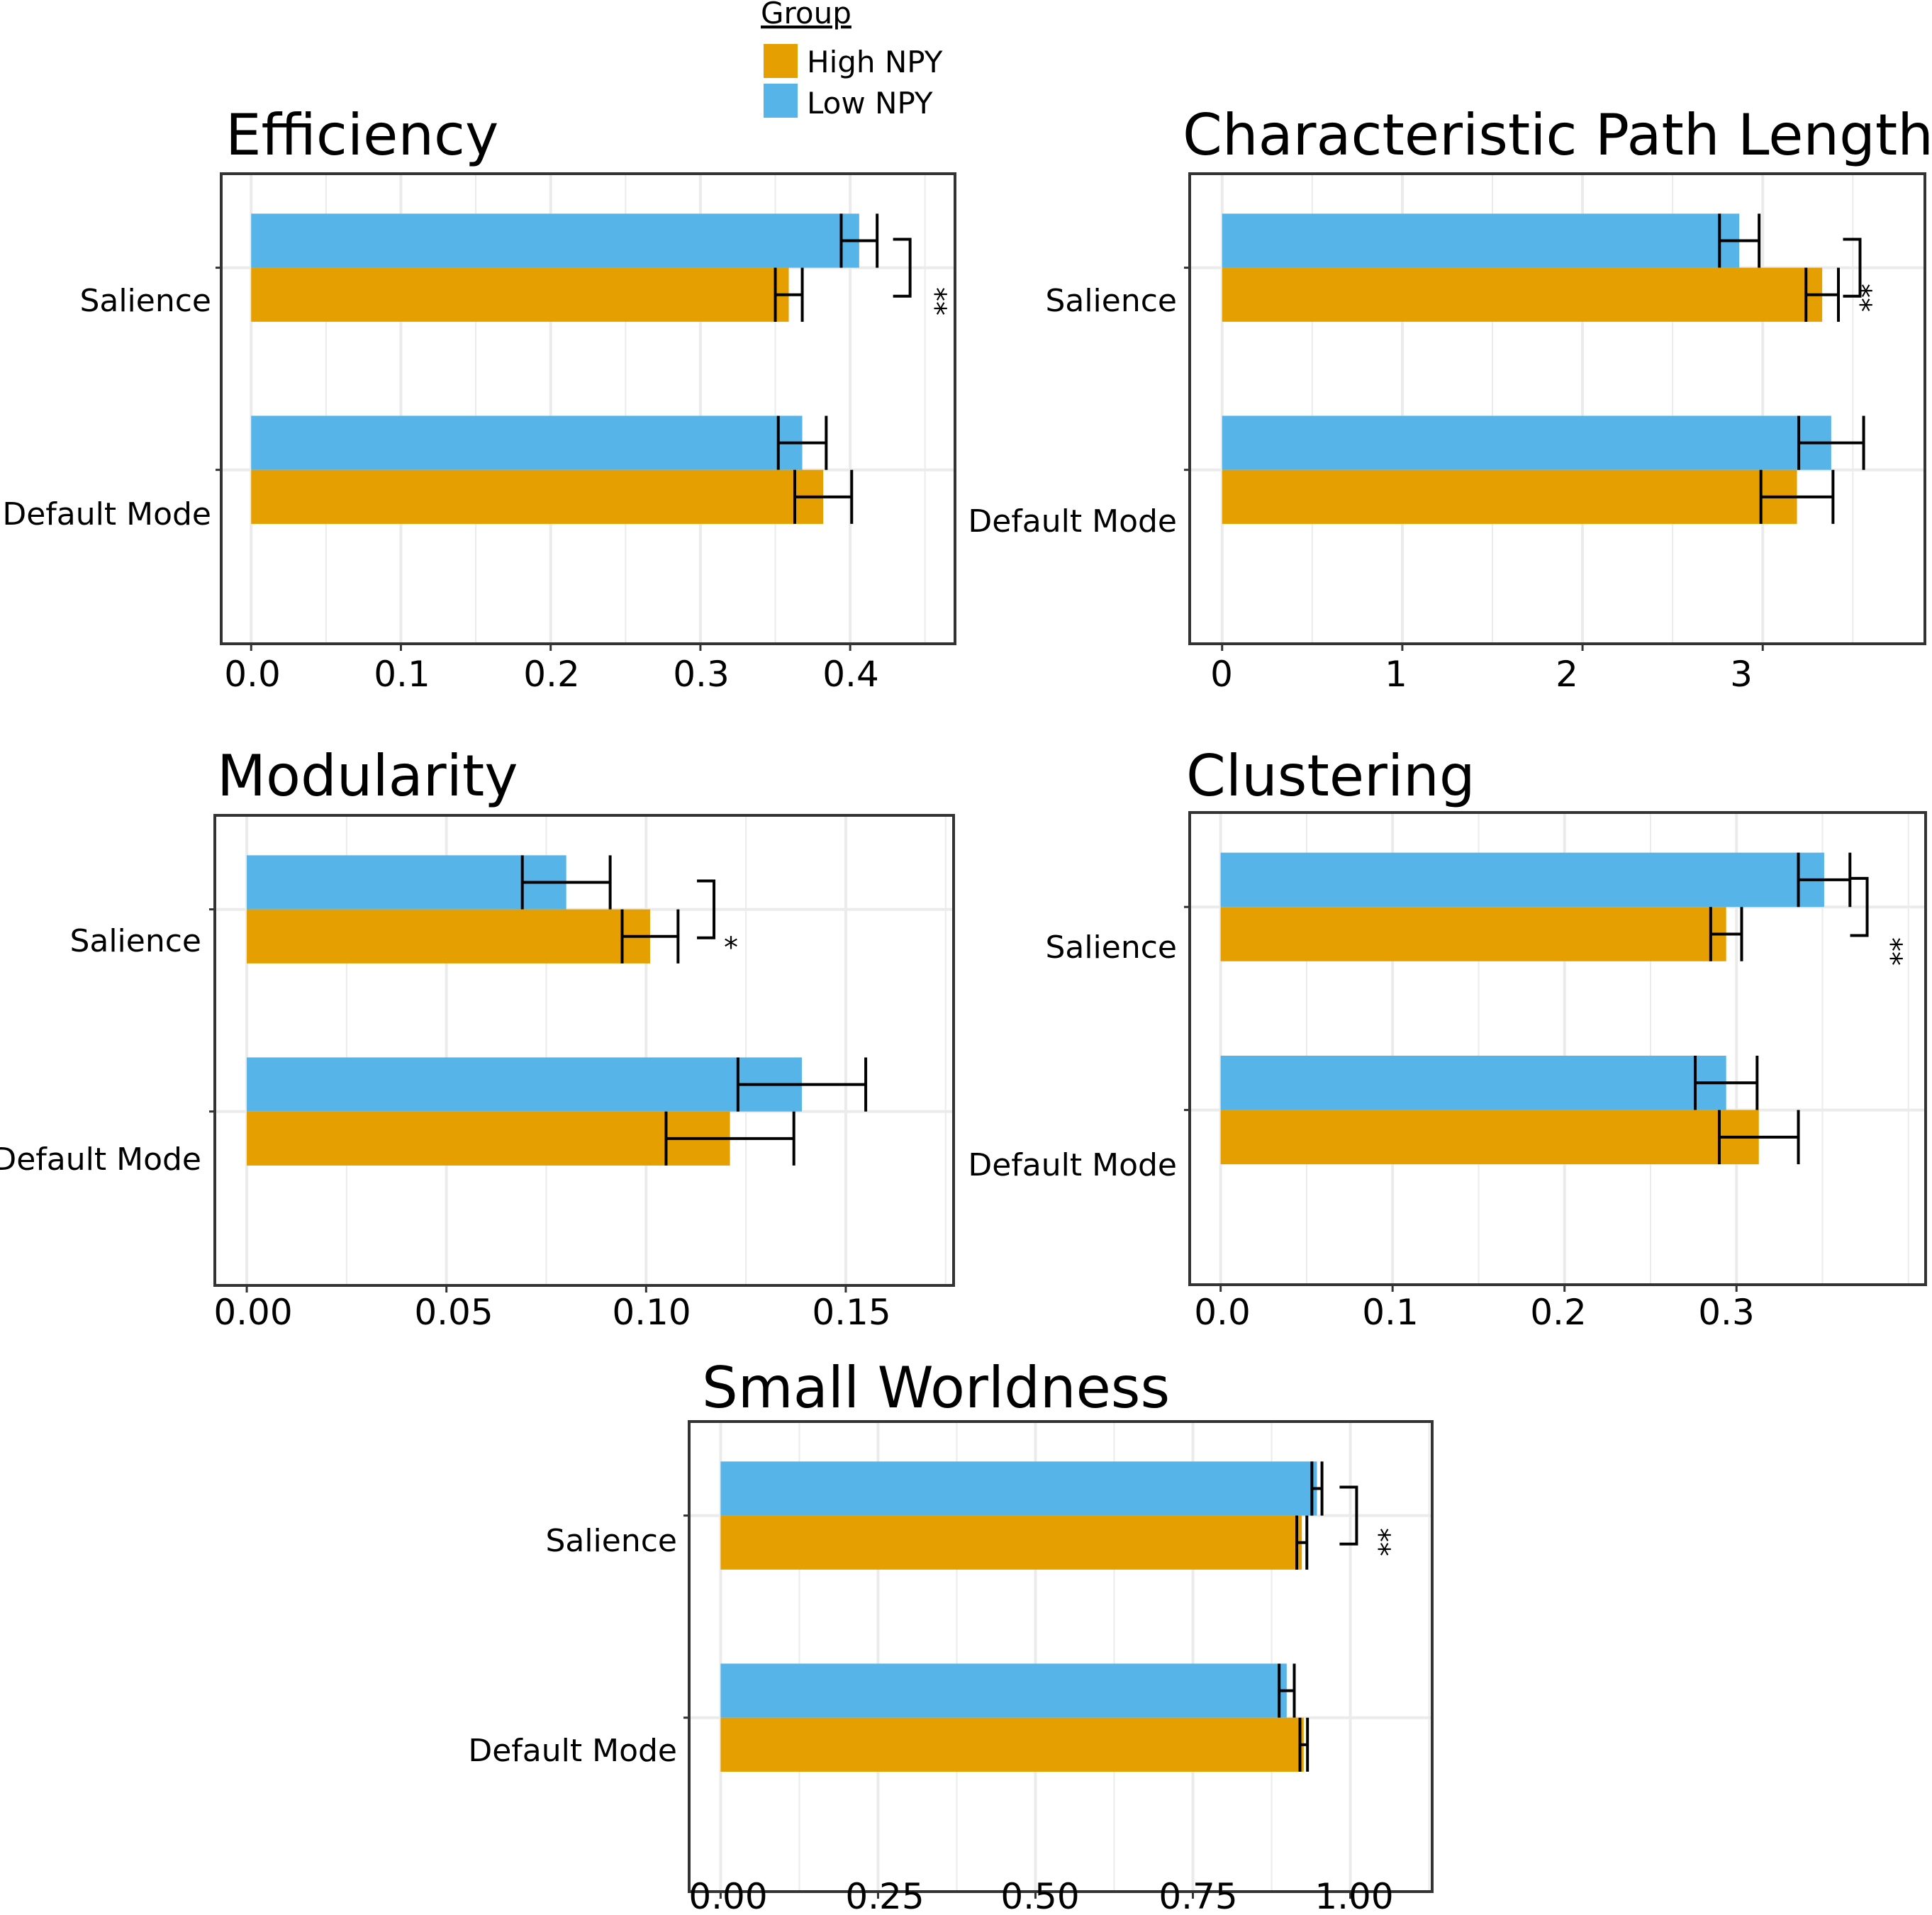 Image resolution: width=1932 pixels, height=1915 pixels. Describe the element at coordinates (781, 61) in the screenshot. I see `legend-swatch-high-npy` at that location.